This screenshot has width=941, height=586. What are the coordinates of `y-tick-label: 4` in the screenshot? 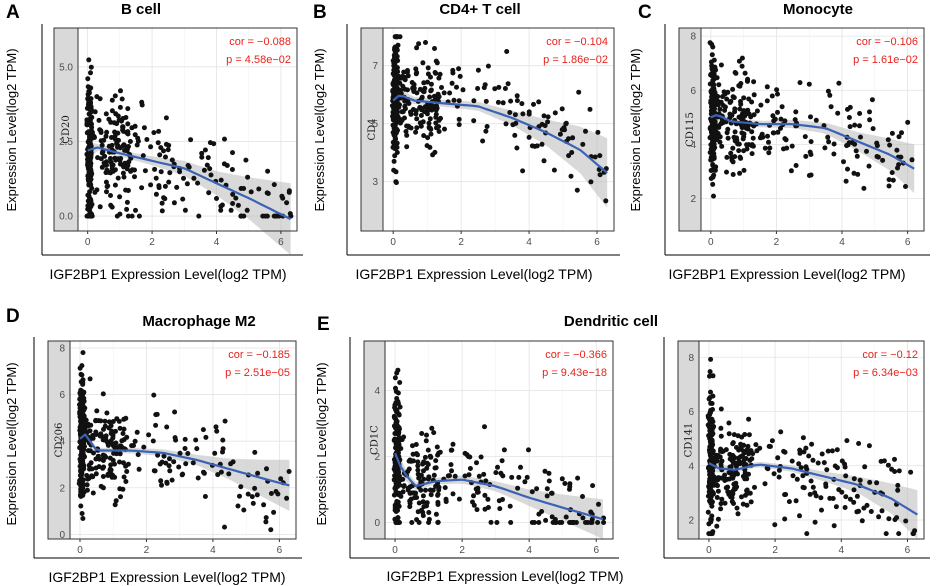 It's located at (62, 442).